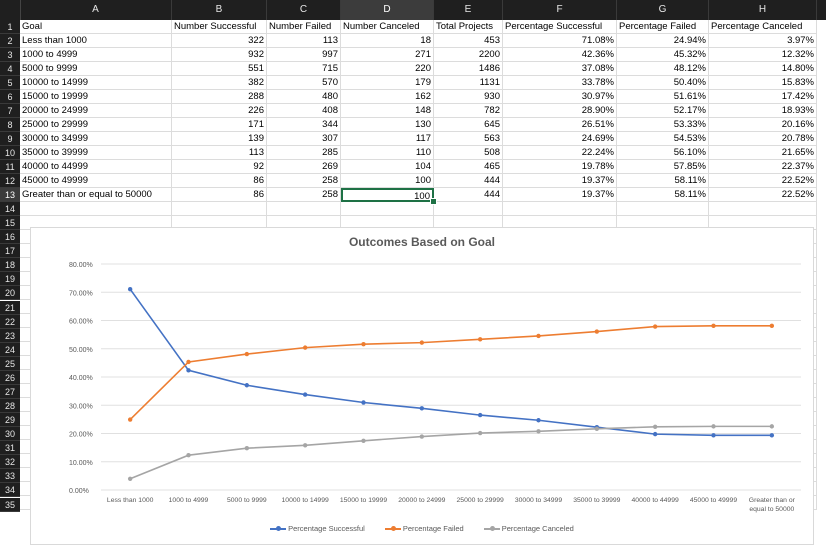 The width and height of the screenshot is (826, 549). I want to click on cell-b8: 171, so click(219, 125).